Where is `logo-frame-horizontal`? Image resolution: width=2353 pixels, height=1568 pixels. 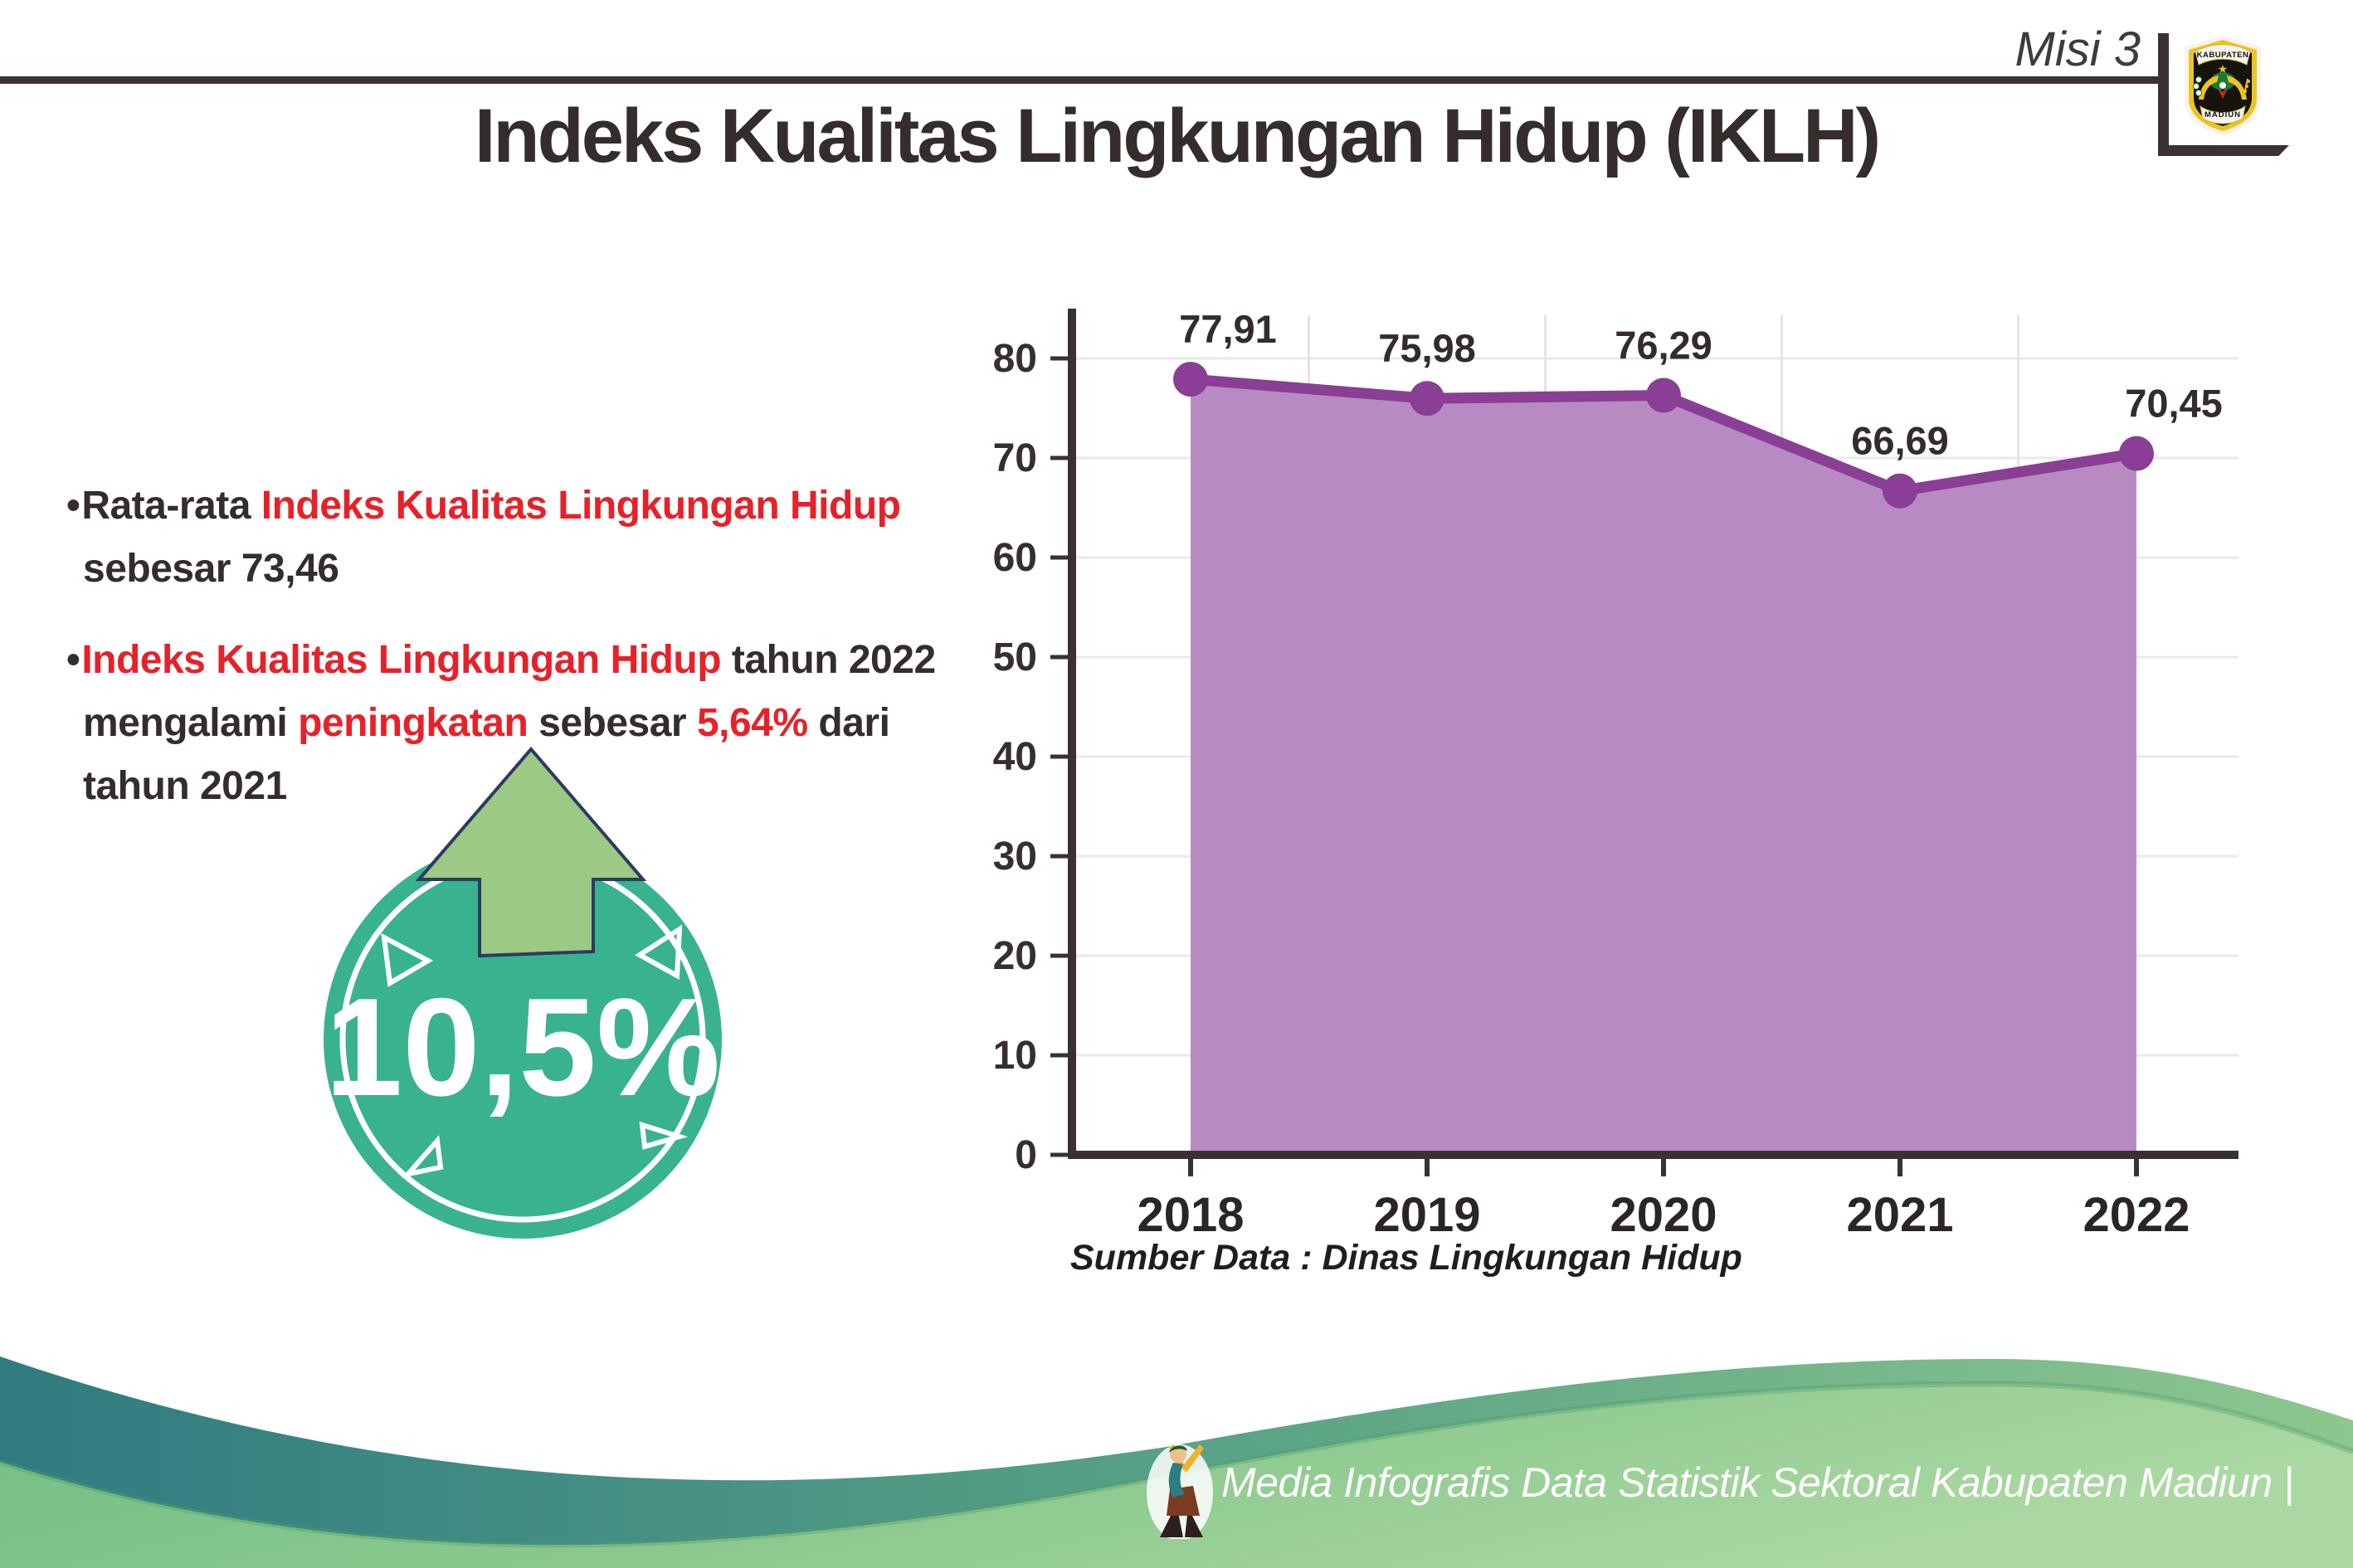 logo-frame-horizontal is located at coordinates (2223, 150).